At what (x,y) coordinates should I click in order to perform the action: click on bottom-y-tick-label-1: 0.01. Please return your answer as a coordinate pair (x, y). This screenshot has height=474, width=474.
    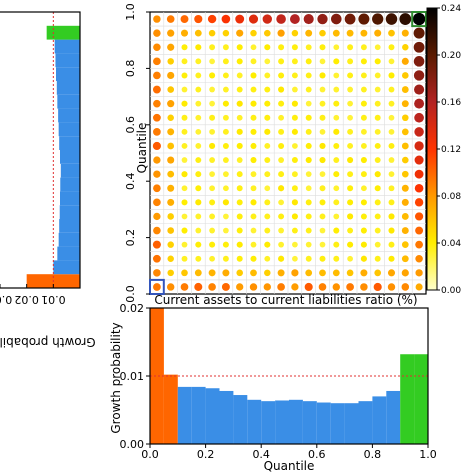
    Looking at the image, I should click on (132, 376).